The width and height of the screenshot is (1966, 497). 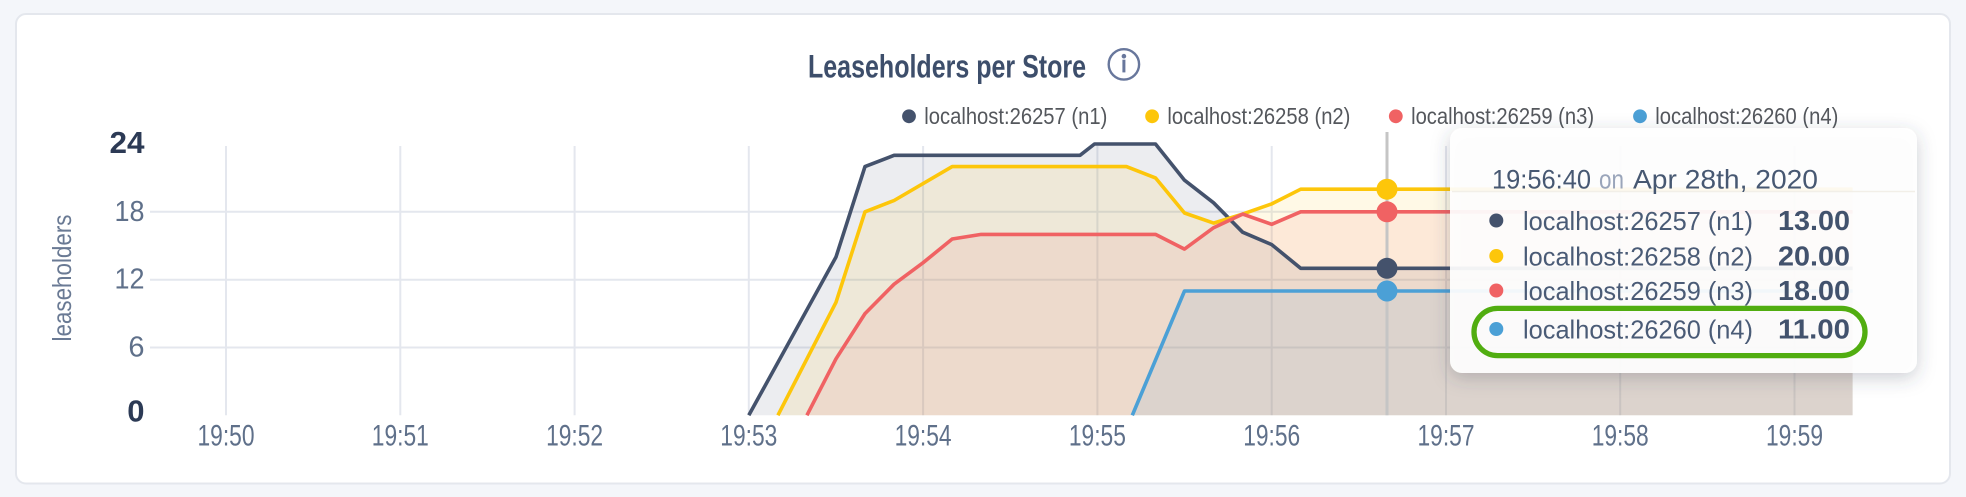 What do you see at coordinates (574, 436) in the screenshot?
I see `svg-text: 19:52` at bounding box center [574, 436].